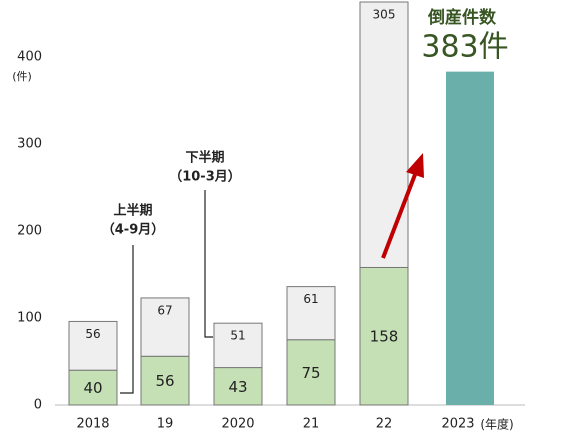 The height and width of the screenshot is (442, 577). What do you see at coordinates (237, 424) in the screenshot?
I see `x-tick-label: 2020` at bounding box center [237, 424].